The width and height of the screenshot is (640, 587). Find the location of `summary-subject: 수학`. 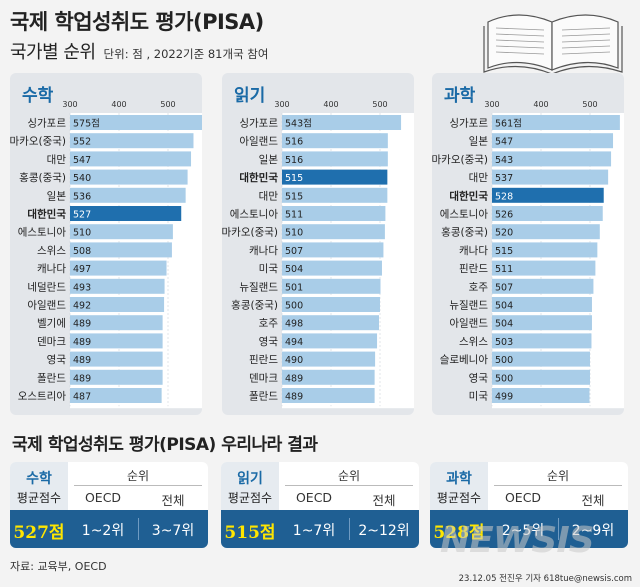

summary-subject: 수학 is located at coordinates (39, 479).